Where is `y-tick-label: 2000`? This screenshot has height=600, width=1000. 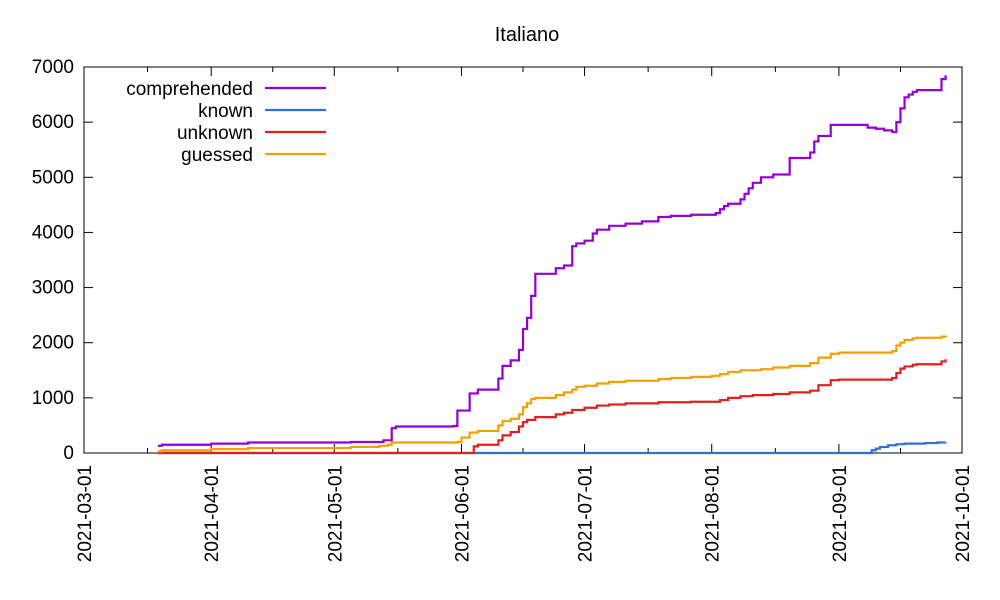 y-tick-label: 2000 is located at coordinates (53, 343).